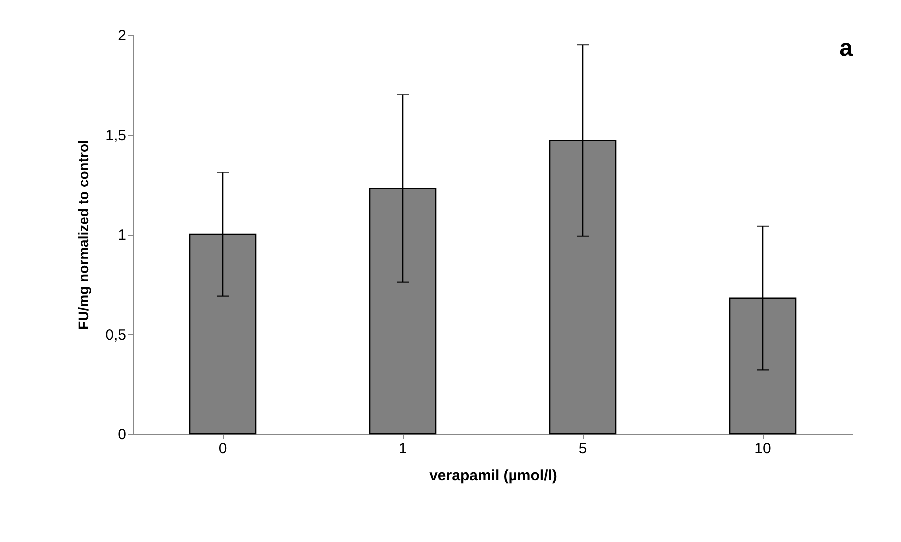 The height and width of the screenshot is (542, 901). I want to click on x-tick-label: 0, so click(223, 449).